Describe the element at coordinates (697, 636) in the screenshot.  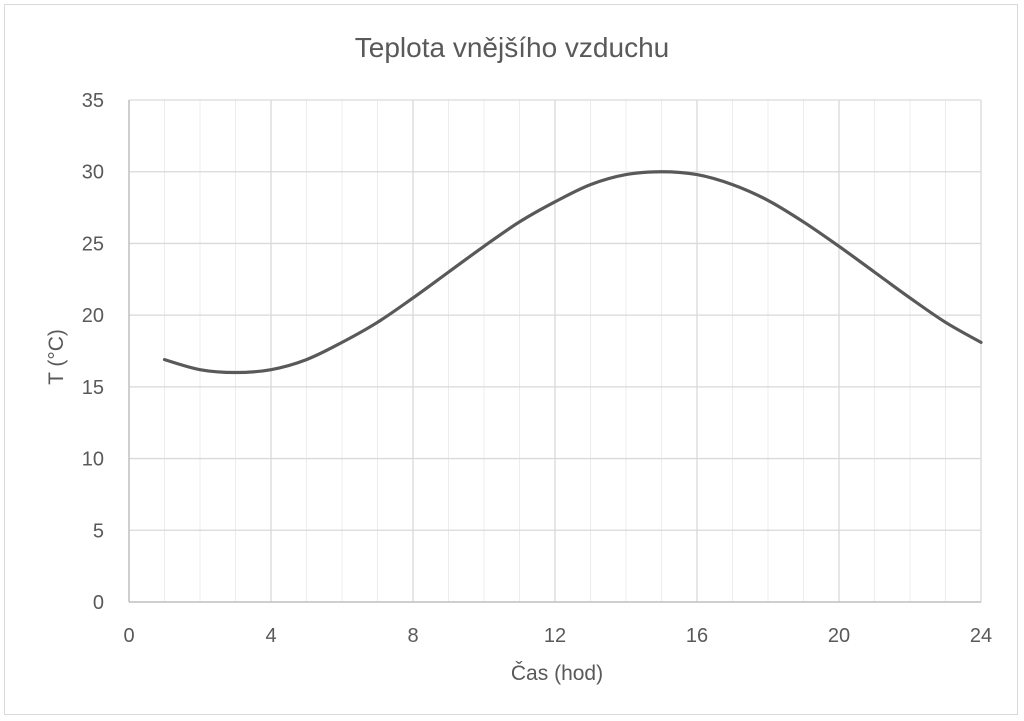
I see `x-tick-label: 16` at that location.